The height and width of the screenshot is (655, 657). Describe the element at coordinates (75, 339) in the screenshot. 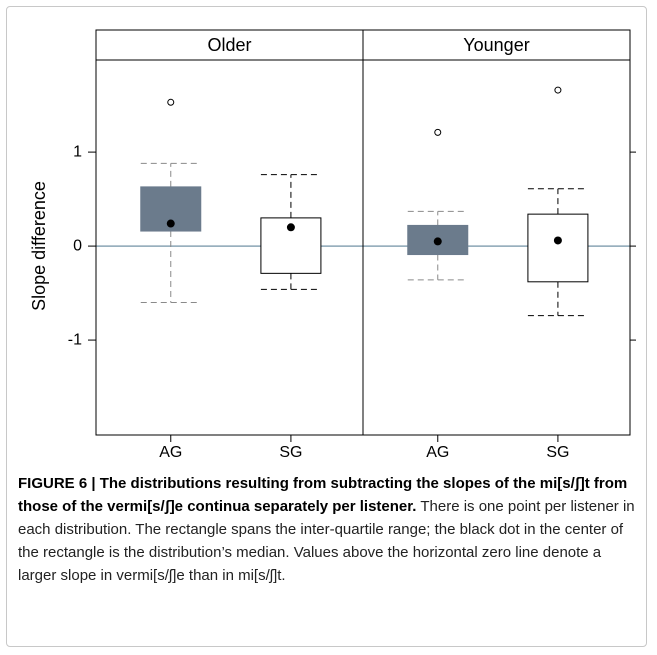

I see `y-tick-label: -1` at that location.